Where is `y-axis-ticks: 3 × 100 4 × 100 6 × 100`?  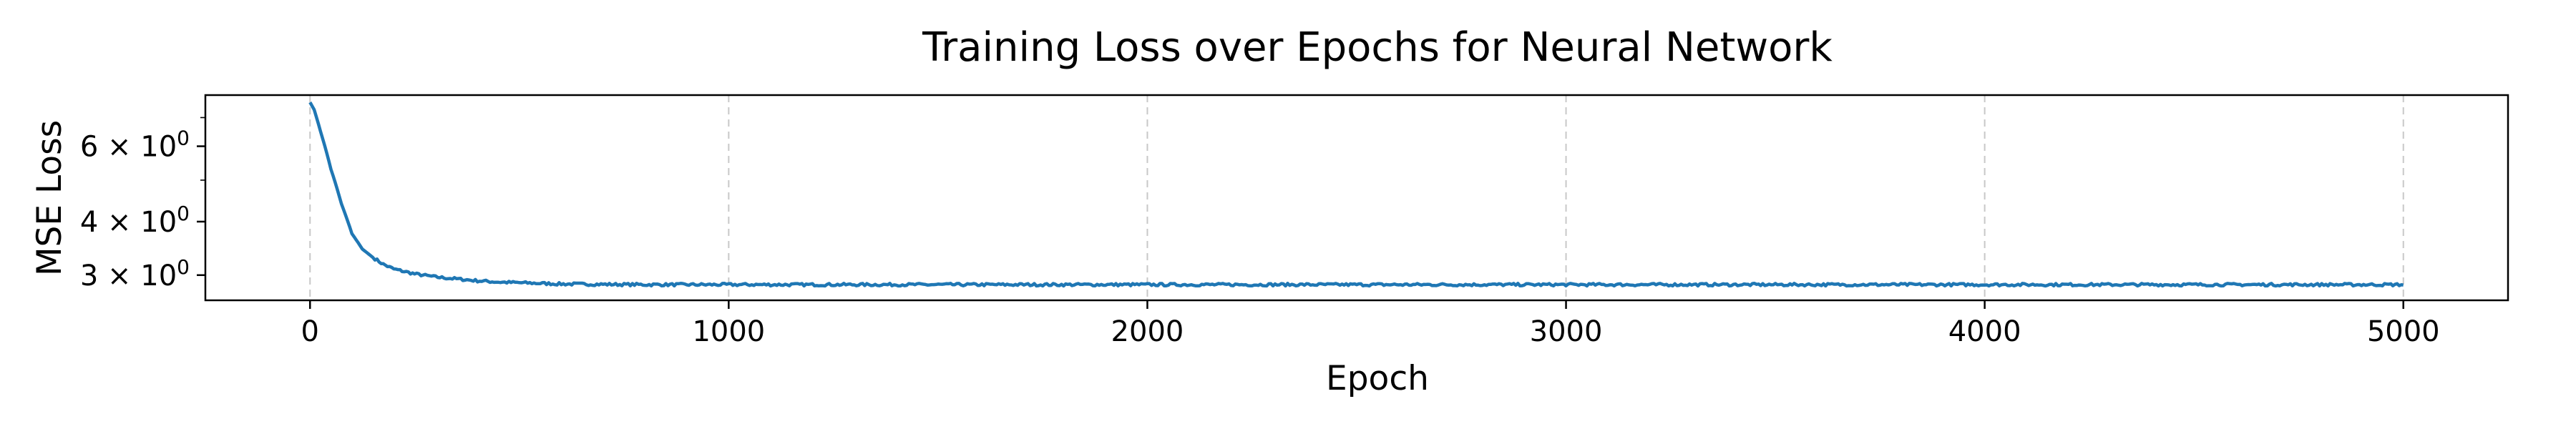
y-axis-ticks: 3 × 100 4 × 100 6 × 100 is located at coordinates (142, 204).